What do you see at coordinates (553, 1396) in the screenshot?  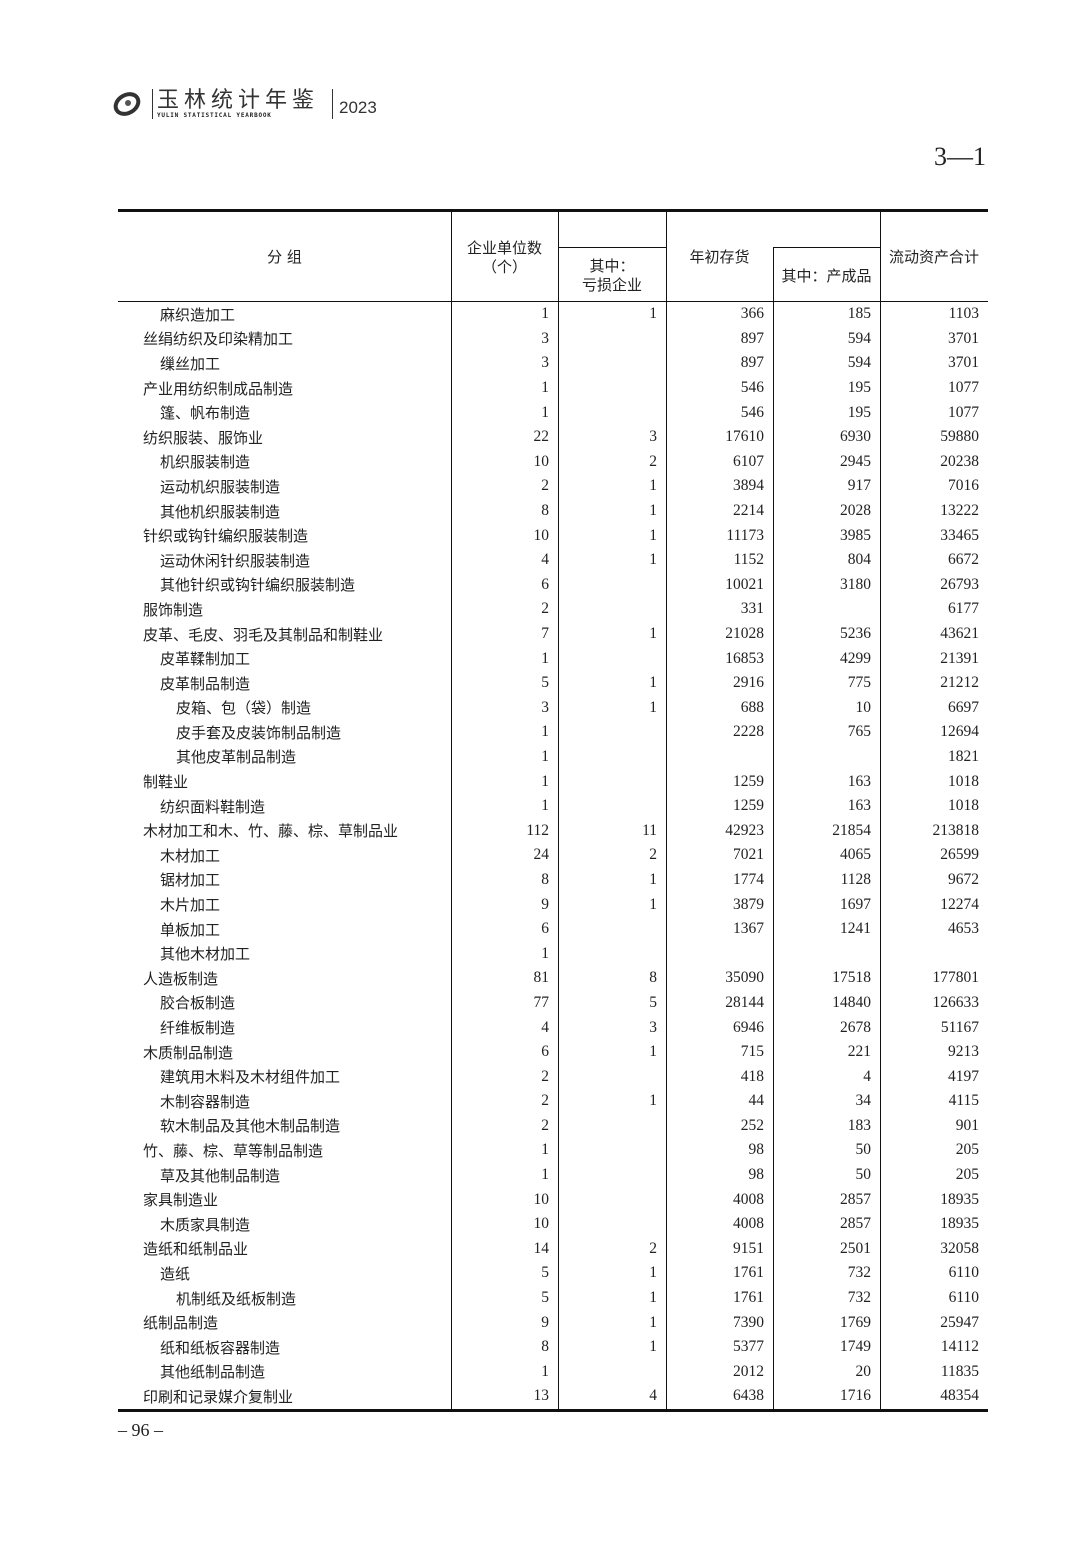 I see `table-row: 印刷和记录媒介复制业 13 4 6438 1716 48354` at bounding box center [553, 1396].